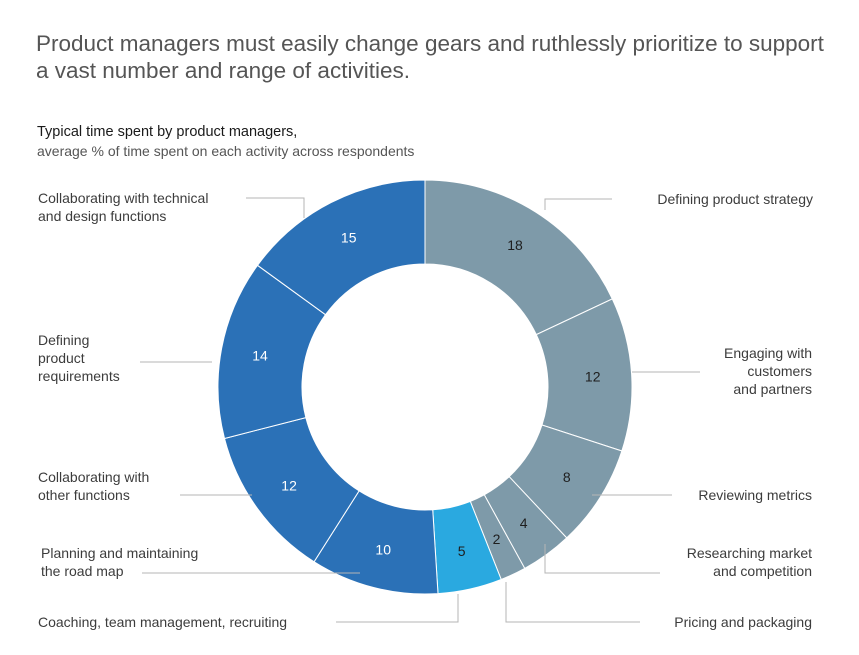  What do you see at coordinates (578, 204) in the screenshot?
I see `leader-line-defining-product-strategy` at bounding box center [578, 204].